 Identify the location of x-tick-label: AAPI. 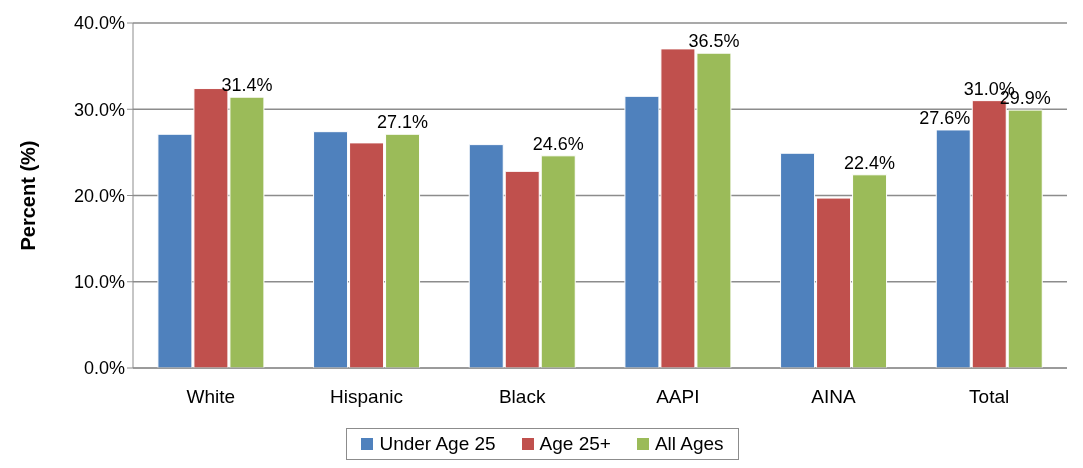
(678, 397).